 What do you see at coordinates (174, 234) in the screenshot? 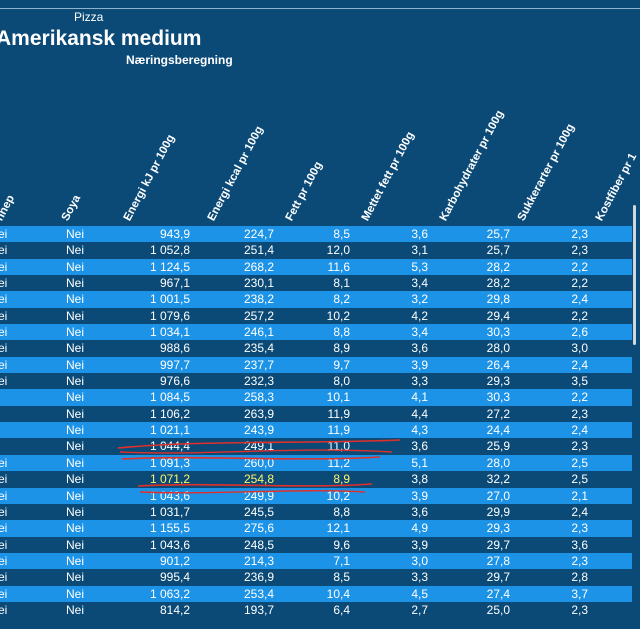
I see `energy-kj-cell: 943,9` at bounding box center [174, 234].